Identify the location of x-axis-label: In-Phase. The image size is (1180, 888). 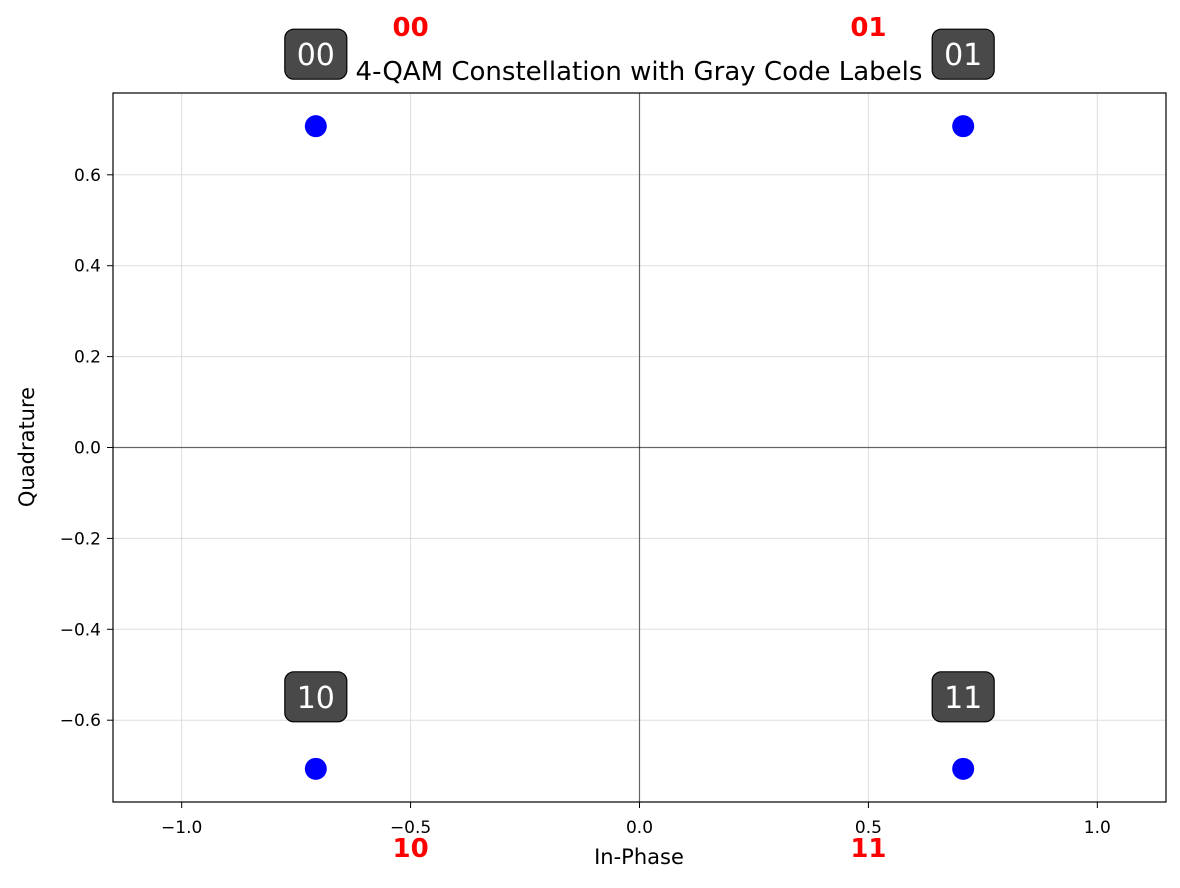
(639, 857).